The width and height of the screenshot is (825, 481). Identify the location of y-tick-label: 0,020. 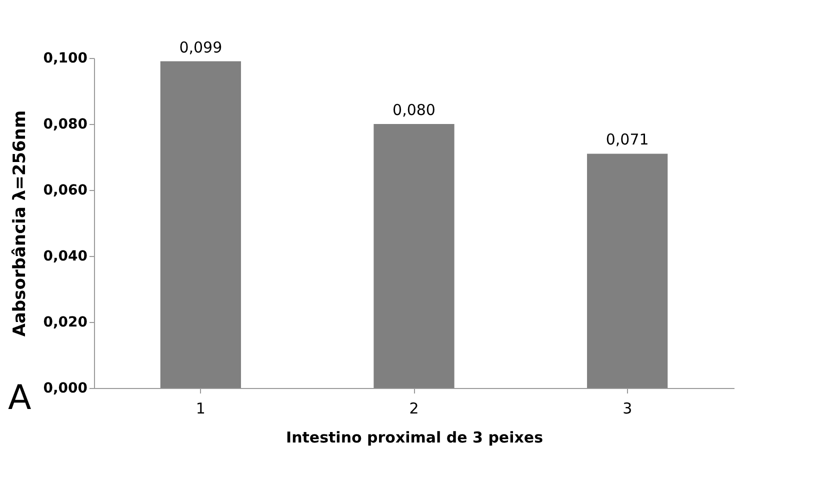
(65, 322).